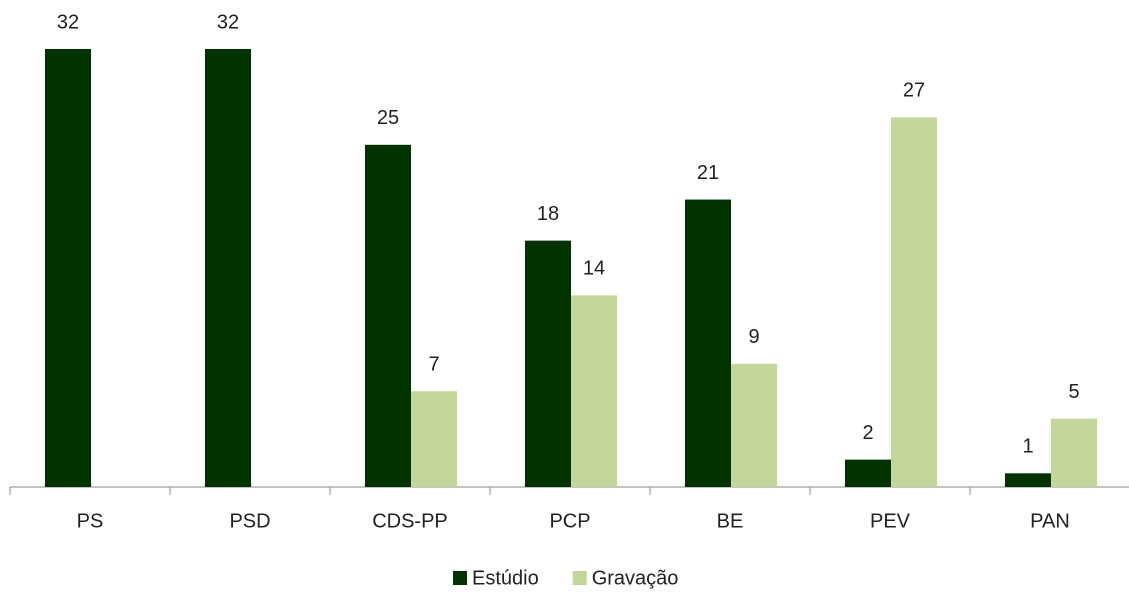 The height and width of the screenshot is (592, 1129). What do you see at coordinates (433, 364) in the screenshot?
I see `data-label: 7` at bounding box center [433, 364].